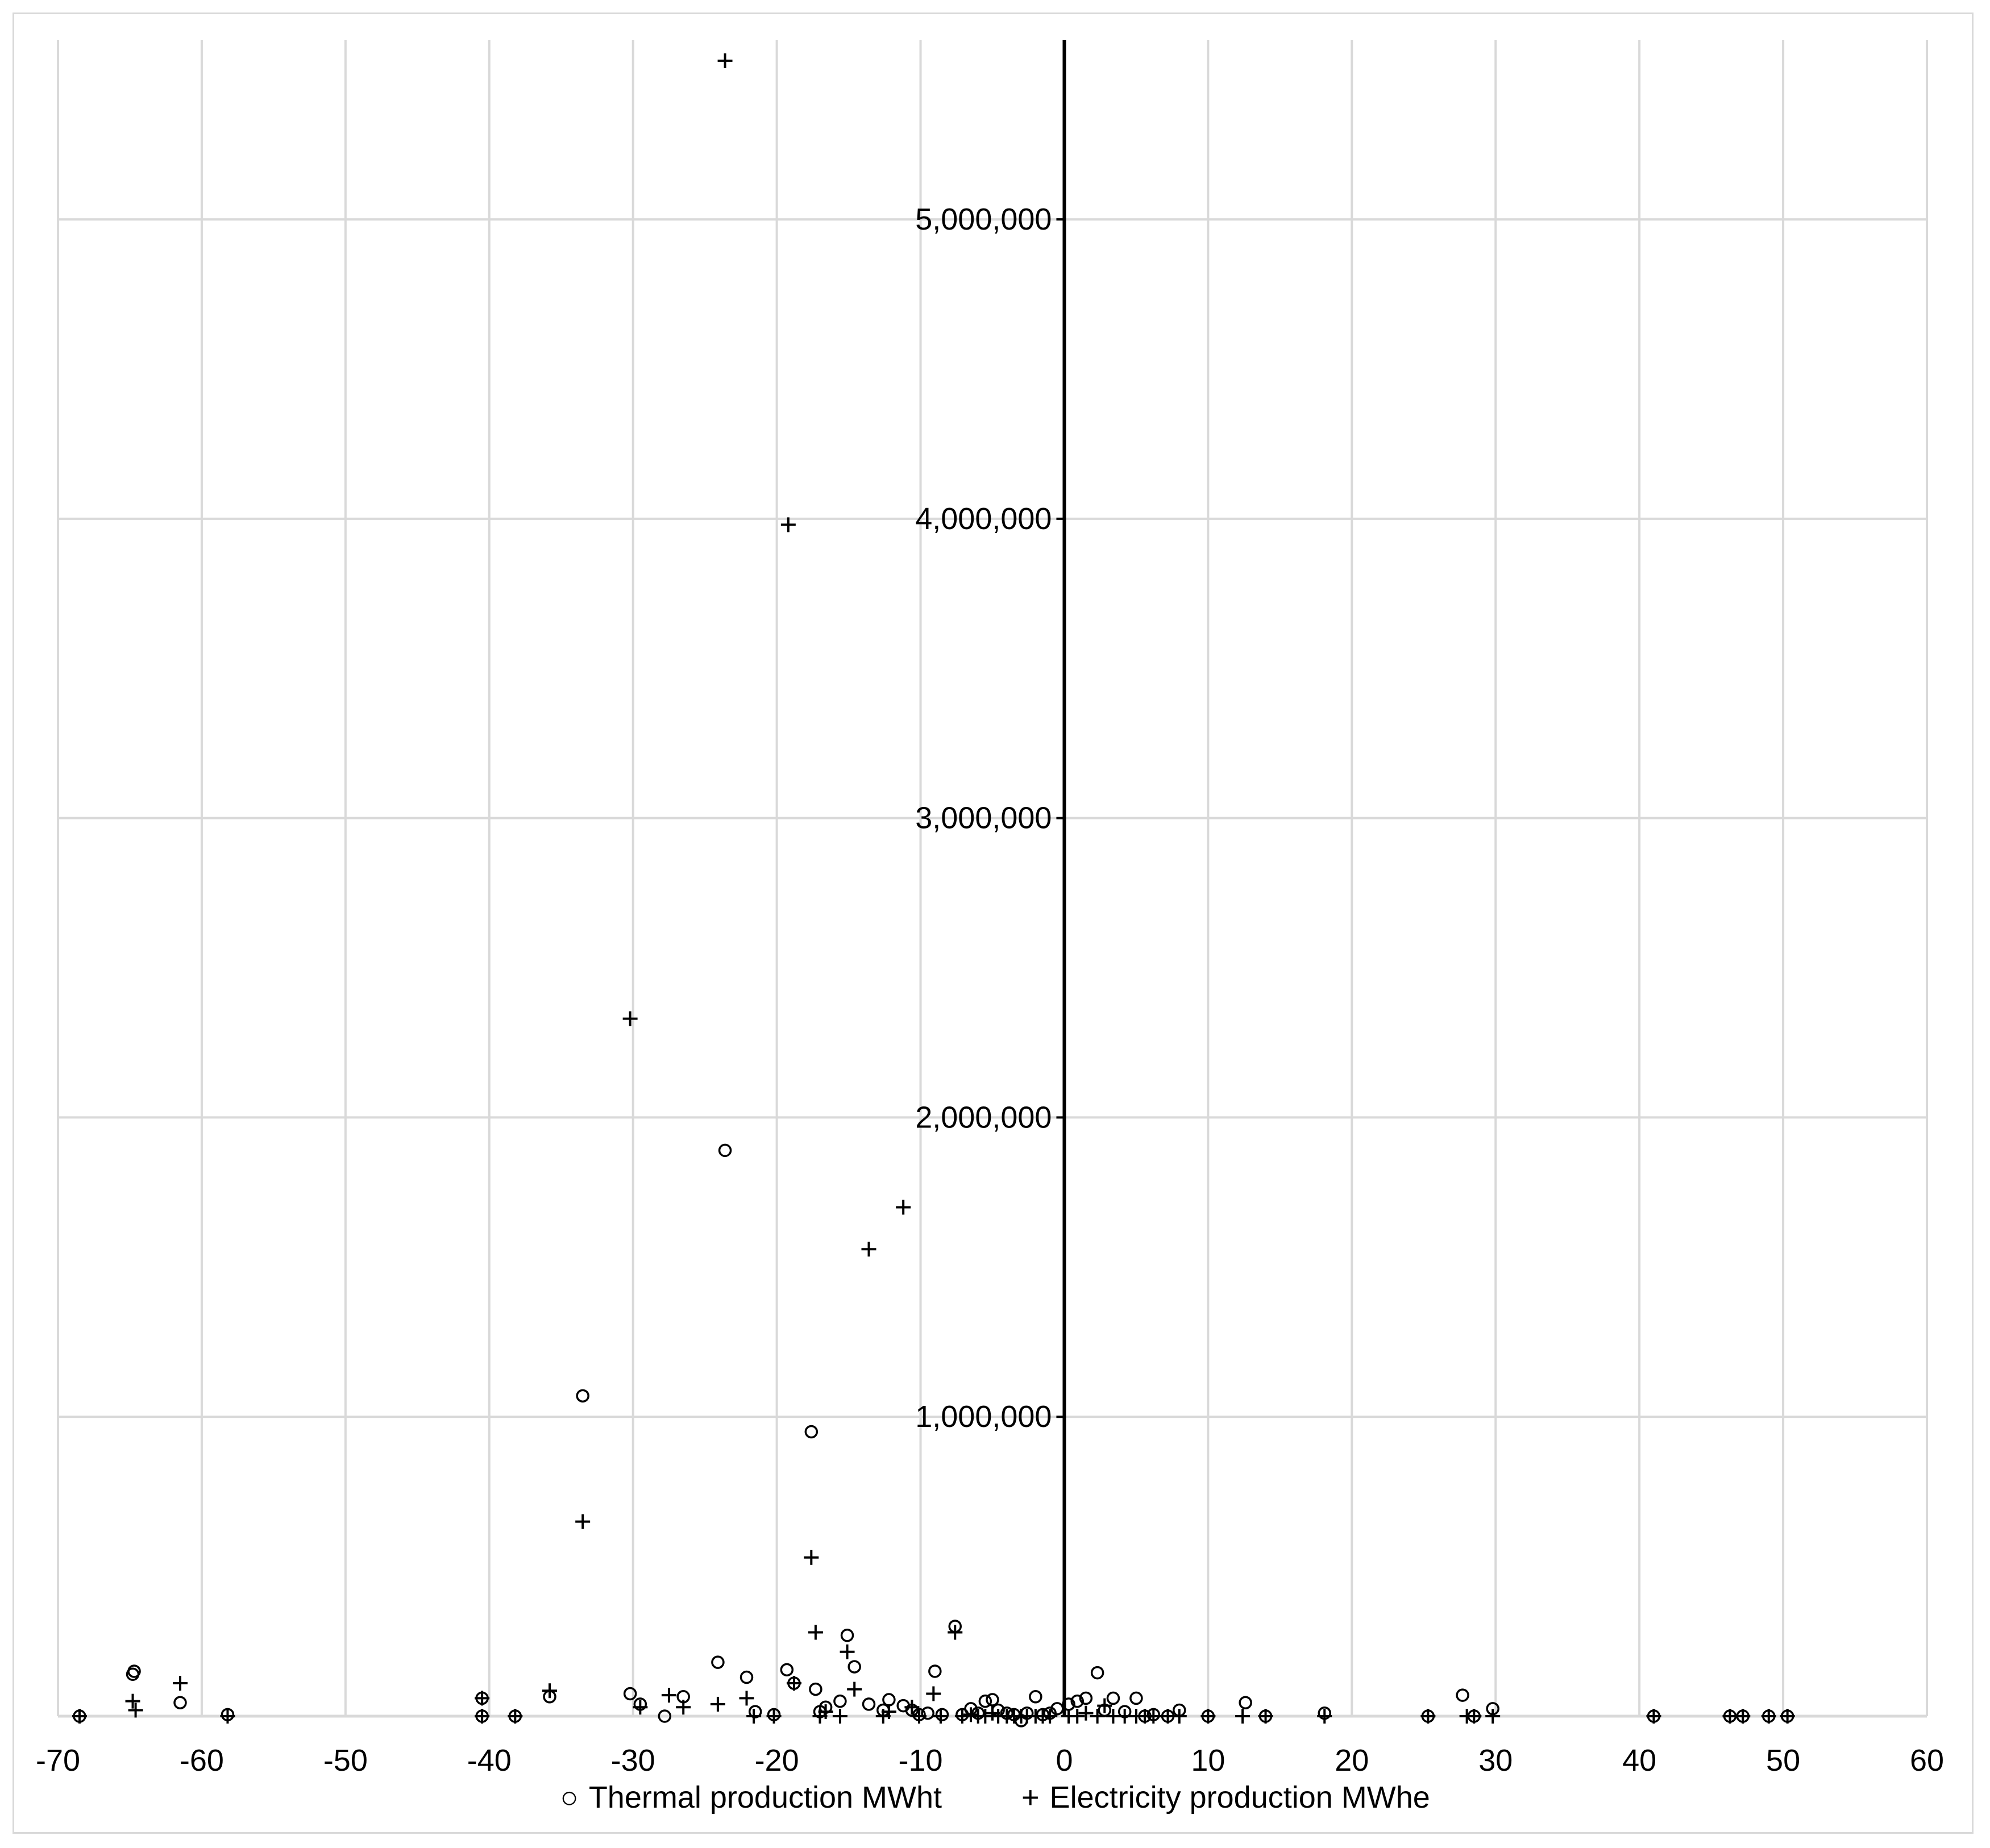 The width and height of the screenshot is (1990, 1848). I want to click on x-tick-label-1: -60, so click(202, 1760).